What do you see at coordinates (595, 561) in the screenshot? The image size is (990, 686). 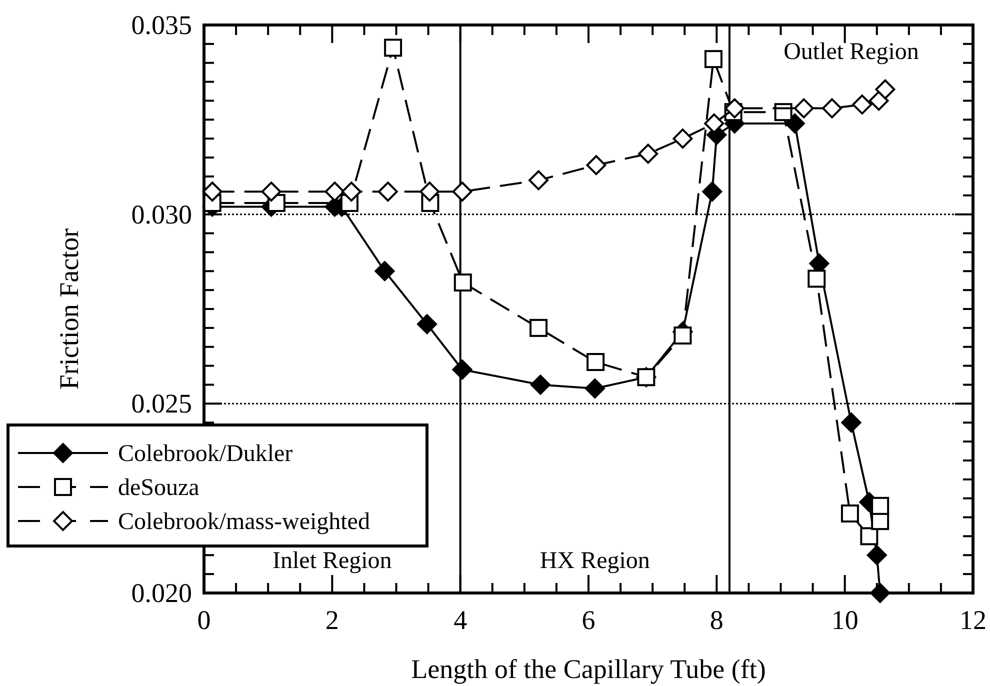 I see `annotation: HX Region` at bounding box center [595, 561].